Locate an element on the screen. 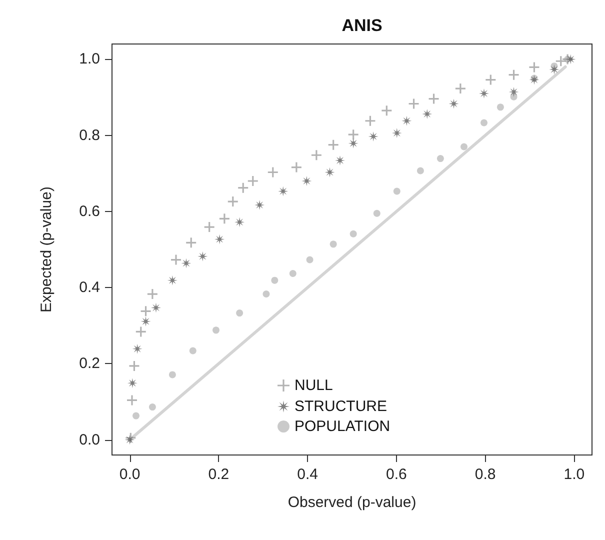 Image resolution: width=605 pixels, height=540 pixels. y-tick-label: 0.4 is located at coordinates (89, 287).